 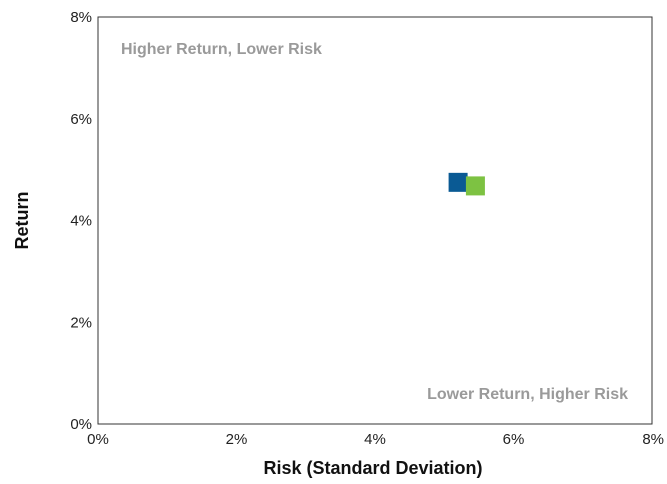 What do you see at coordinates (221, 49) in the screenshot?
I see `annotation-top-left: Higher Return, Lower Risk` at bounding box center [221, 49].